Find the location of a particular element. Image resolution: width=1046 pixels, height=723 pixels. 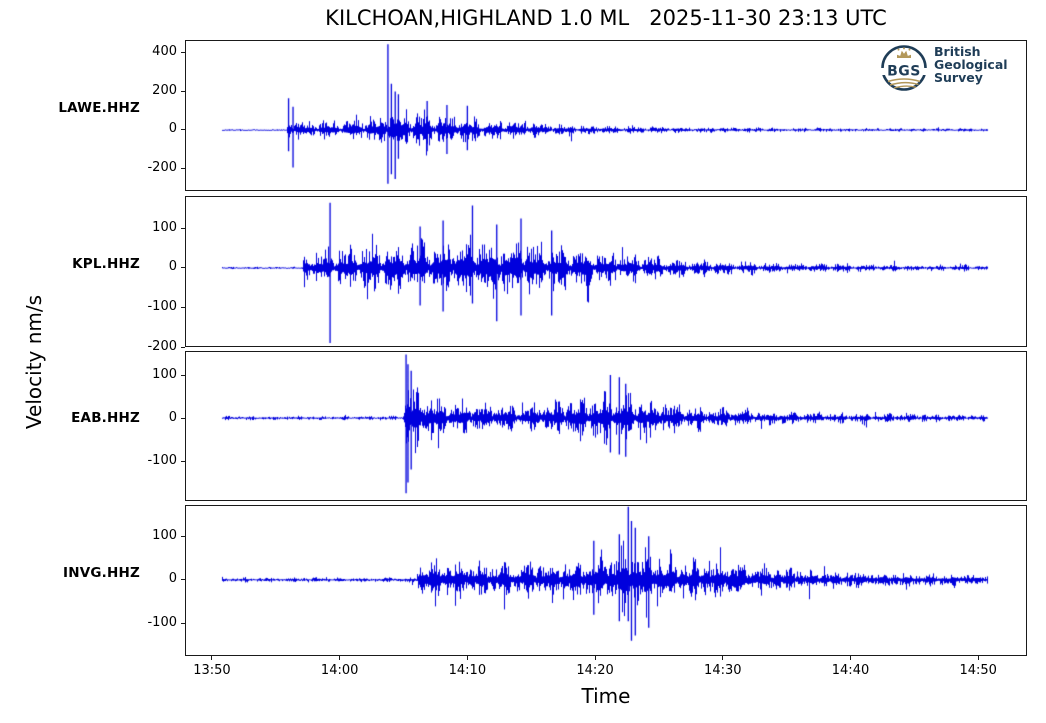

x-tick-label: 14:20 is located at coordinates (595, 670).